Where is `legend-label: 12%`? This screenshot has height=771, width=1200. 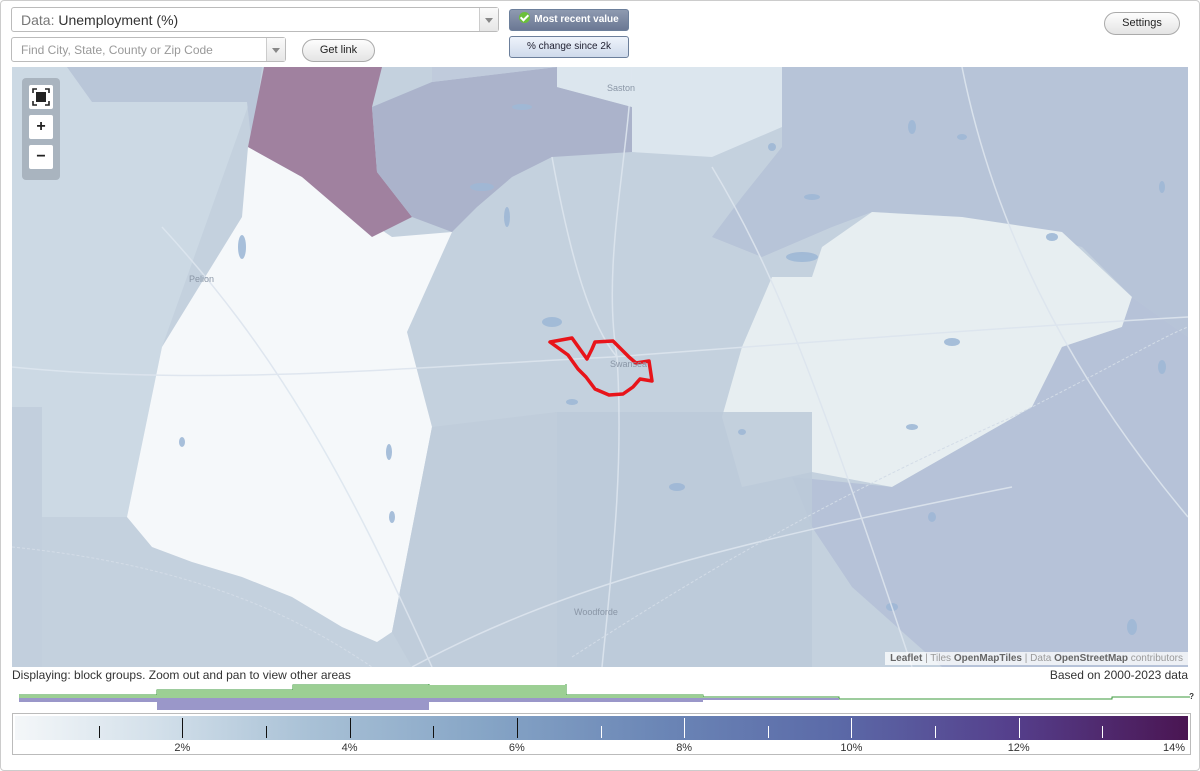
legend-label: 12% is located at coordinates (1018, 748).